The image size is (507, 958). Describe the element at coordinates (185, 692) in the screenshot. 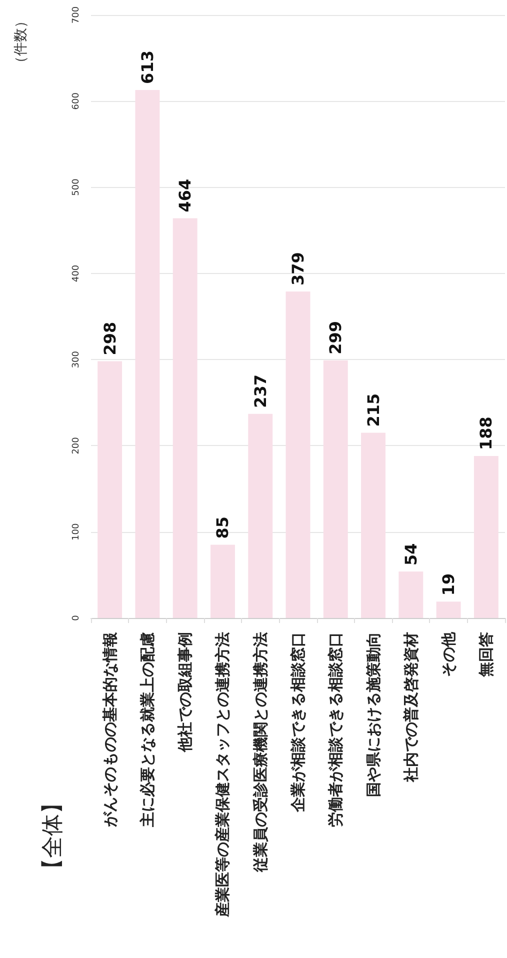

I see `x-tick-label: 他社での取組事例` at that location.